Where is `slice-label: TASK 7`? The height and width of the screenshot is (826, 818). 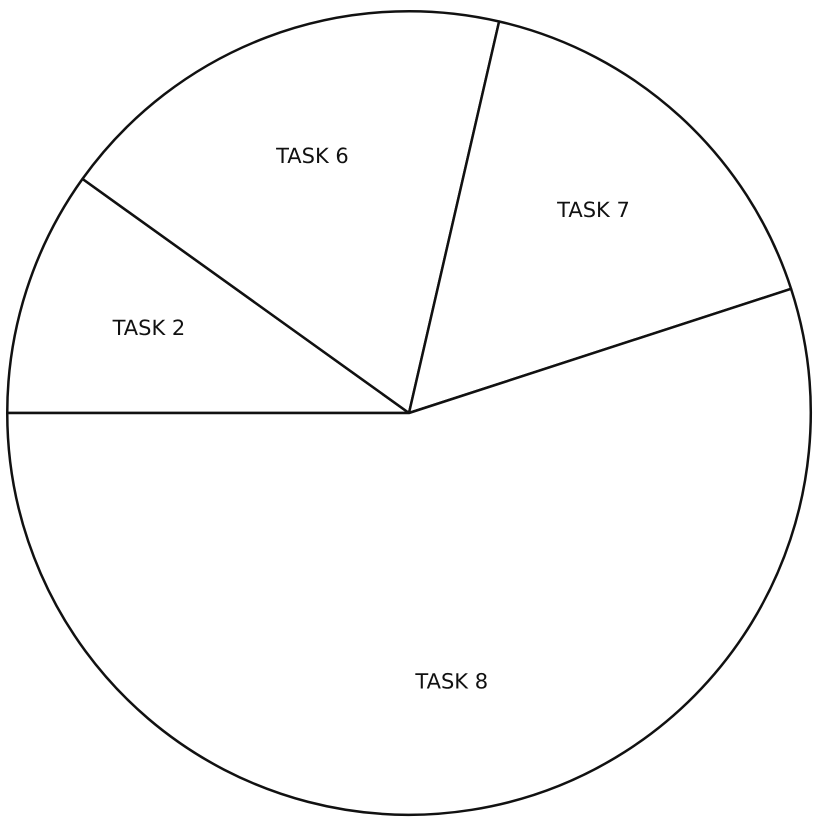 slice-label: TASK 7 is located at coordinates (593, 210).